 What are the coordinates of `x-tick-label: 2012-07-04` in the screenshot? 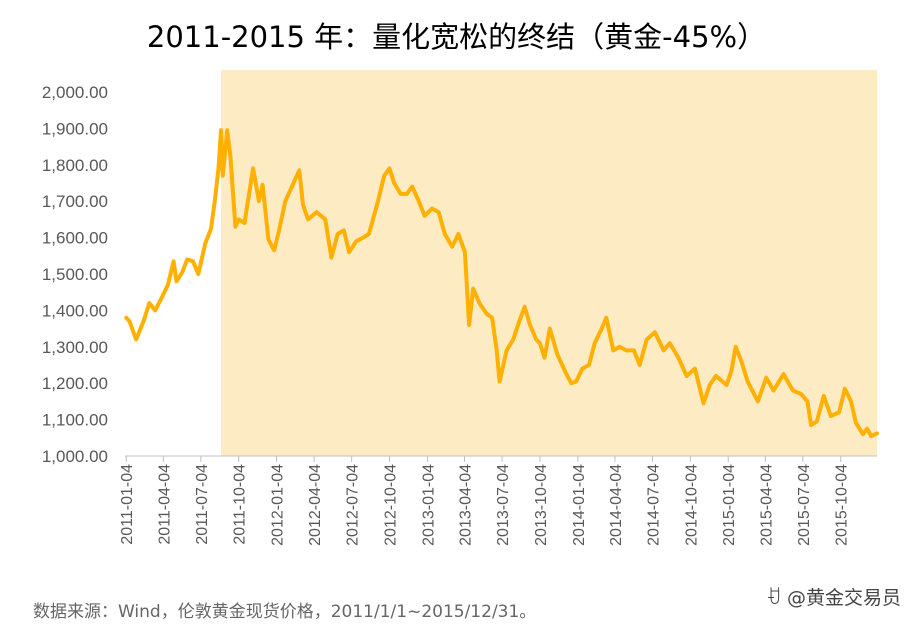 It's located at (353, 505).